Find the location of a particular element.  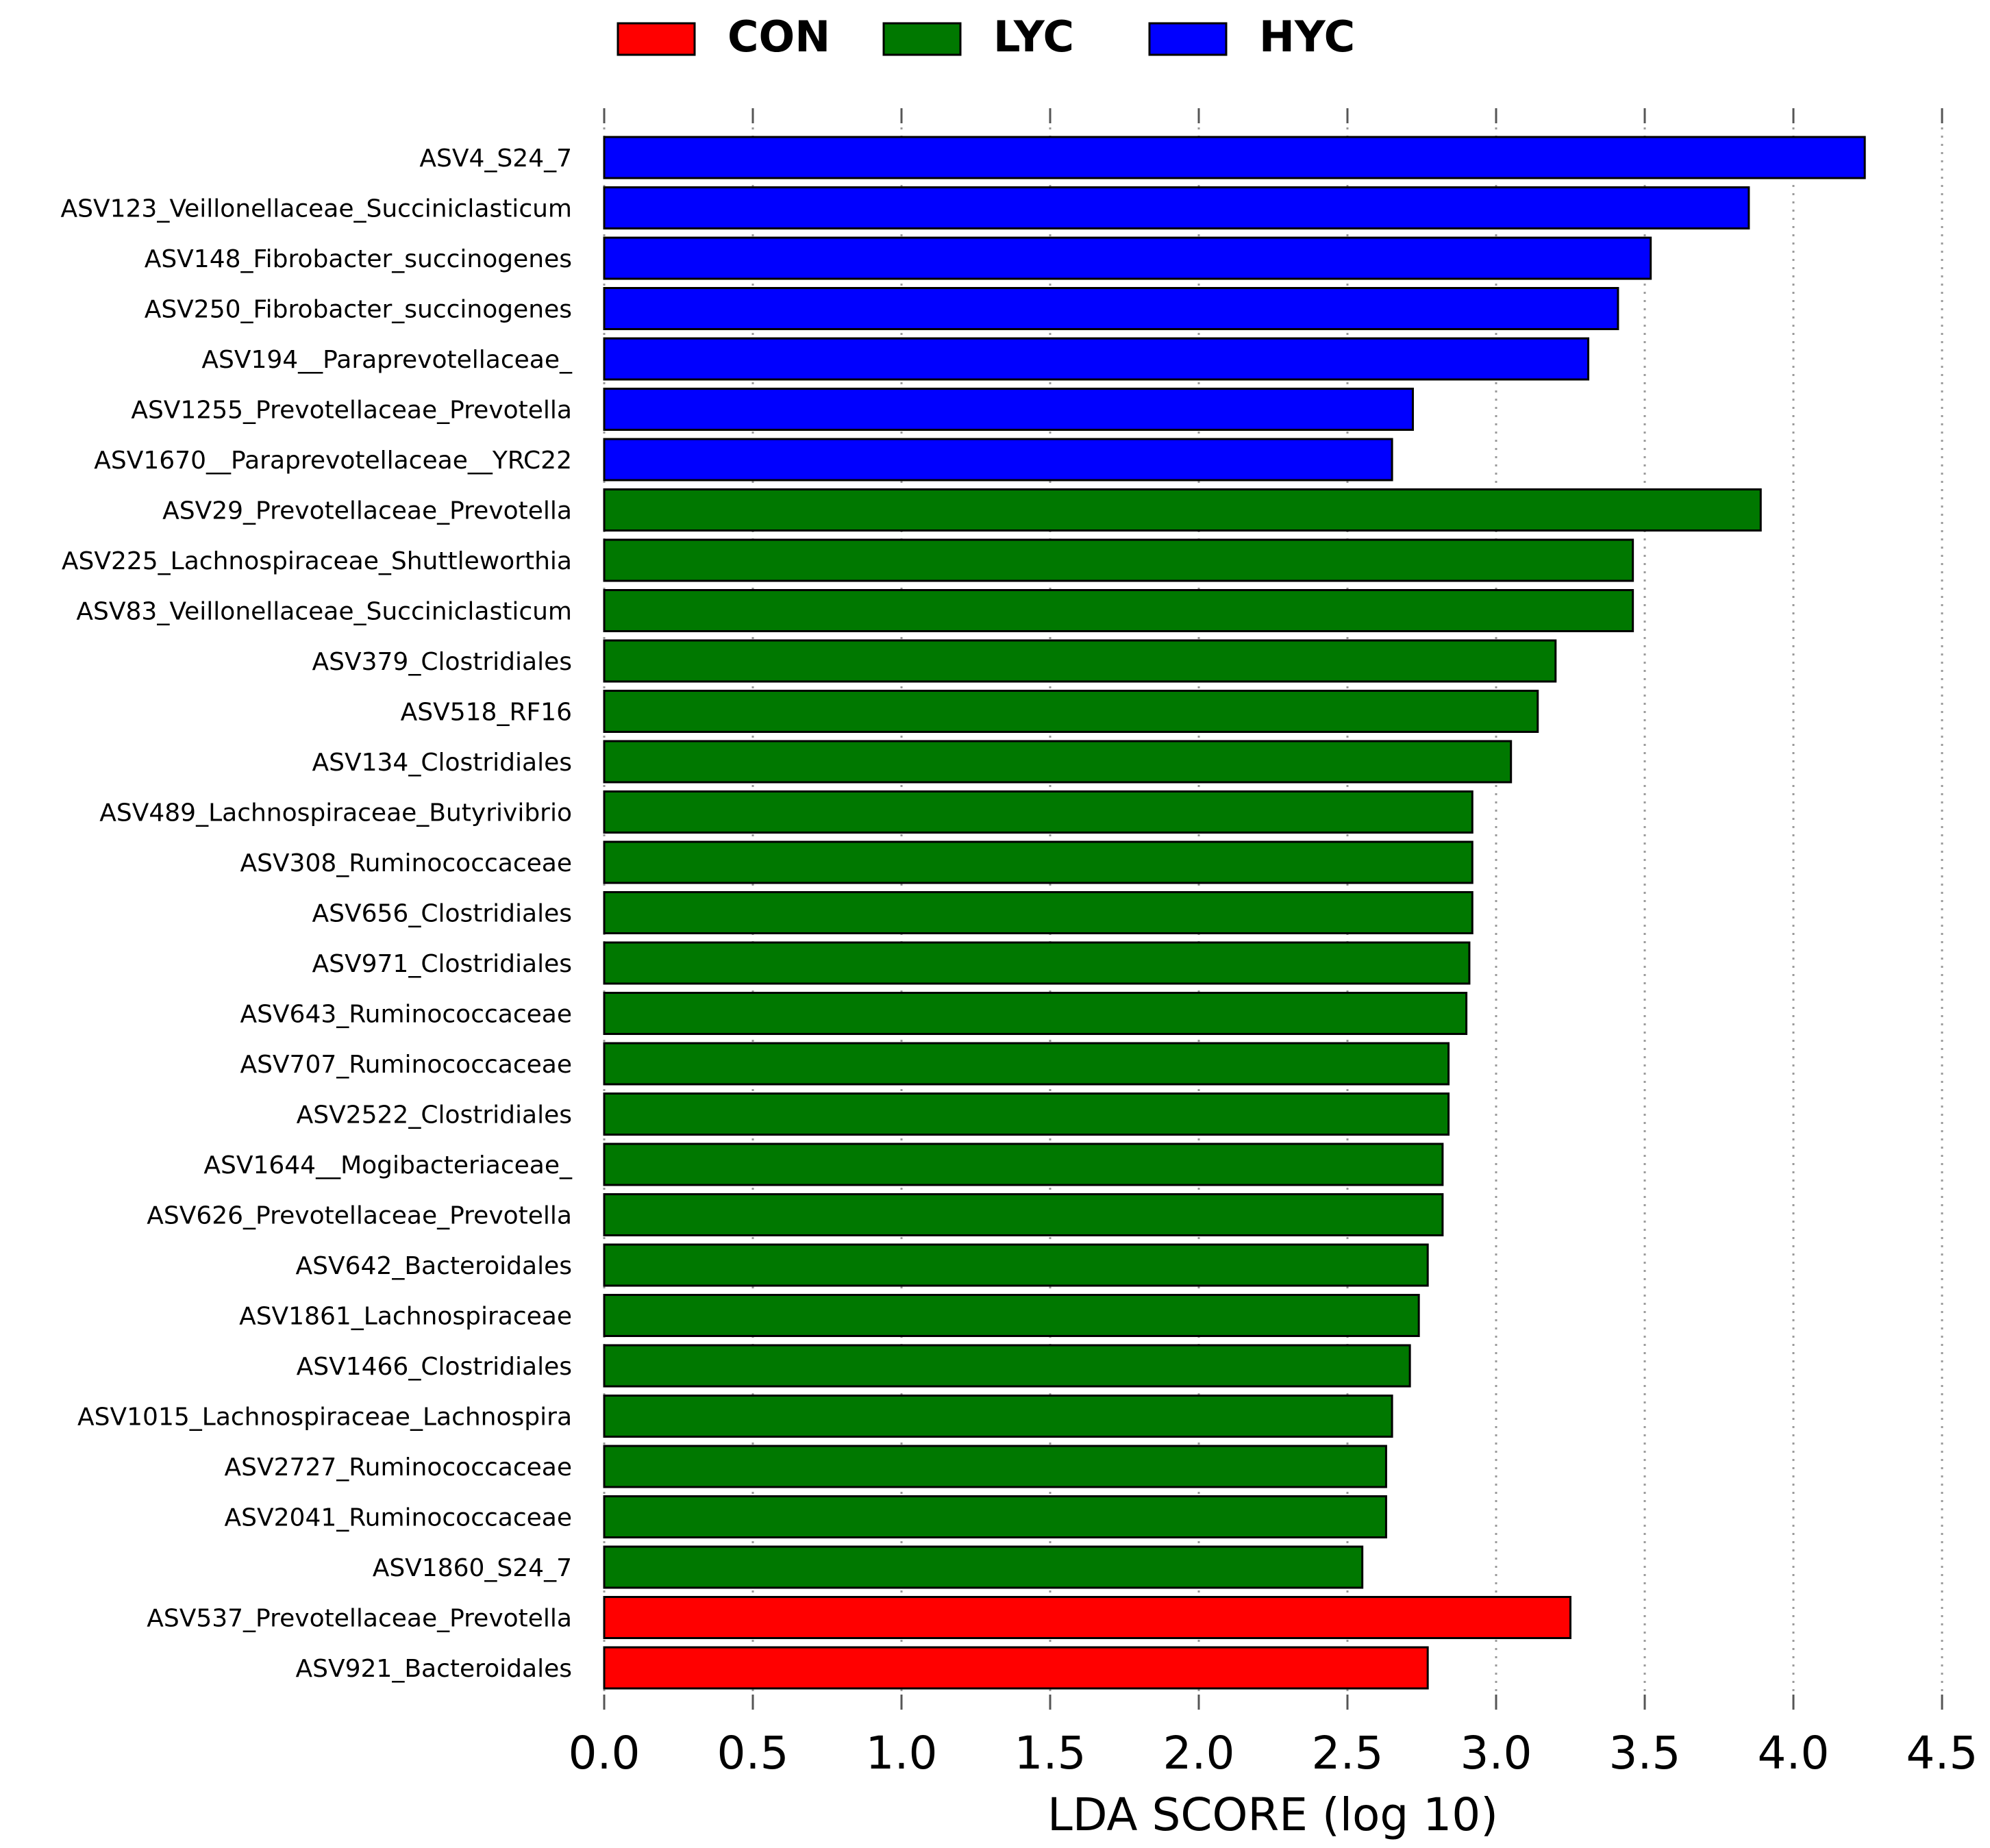

category-label: ASV4_S24_7 is located at coordinates (496, 159).